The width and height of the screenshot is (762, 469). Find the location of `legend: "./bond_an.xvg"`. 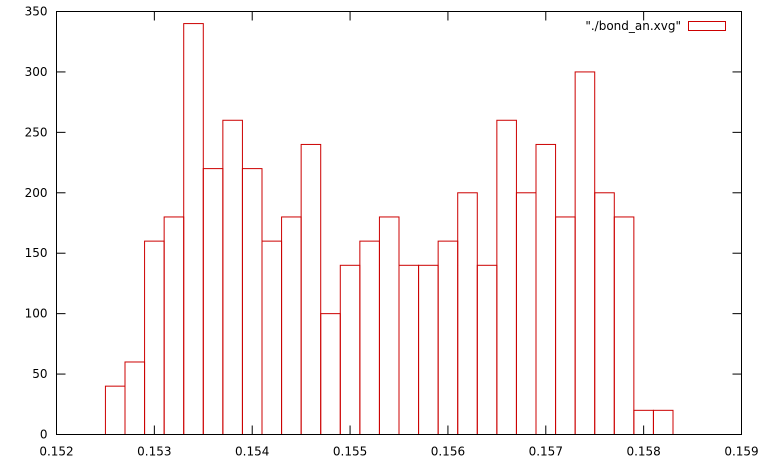

legend: "./bond_an.xvg" is located at coordinates (655, 26).